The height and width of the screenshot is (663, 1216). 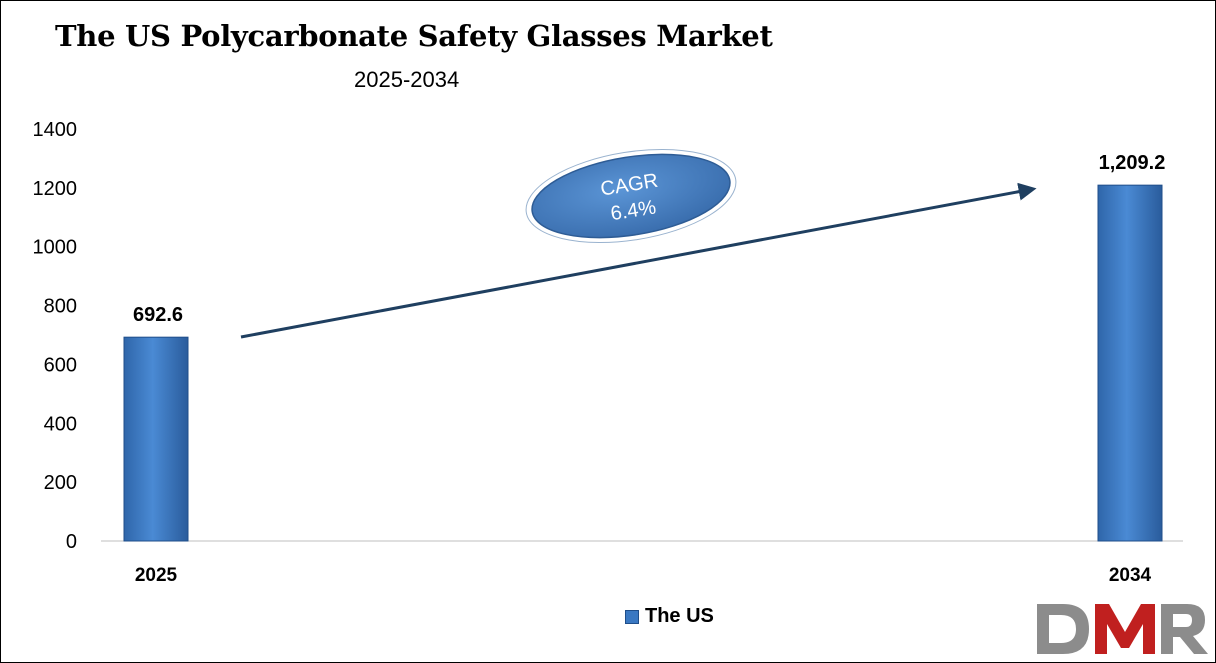 What do you see at coordinates (643, 575) in the screenshot?
I see `category-labels: 2025 2034` at bounding box center [643, 575].